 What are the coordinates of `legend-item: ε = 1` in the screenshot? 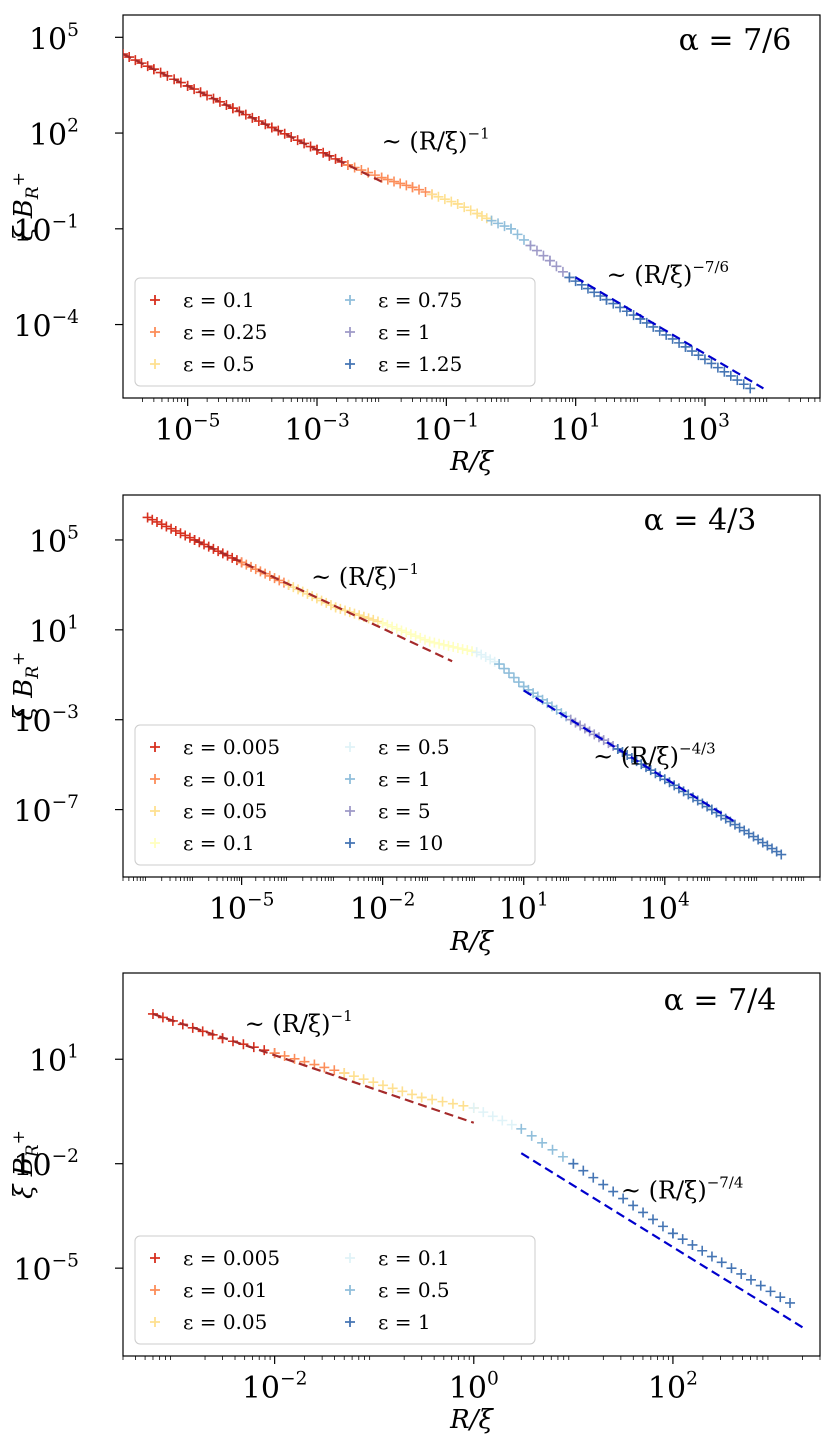 It's located at (388, 779).